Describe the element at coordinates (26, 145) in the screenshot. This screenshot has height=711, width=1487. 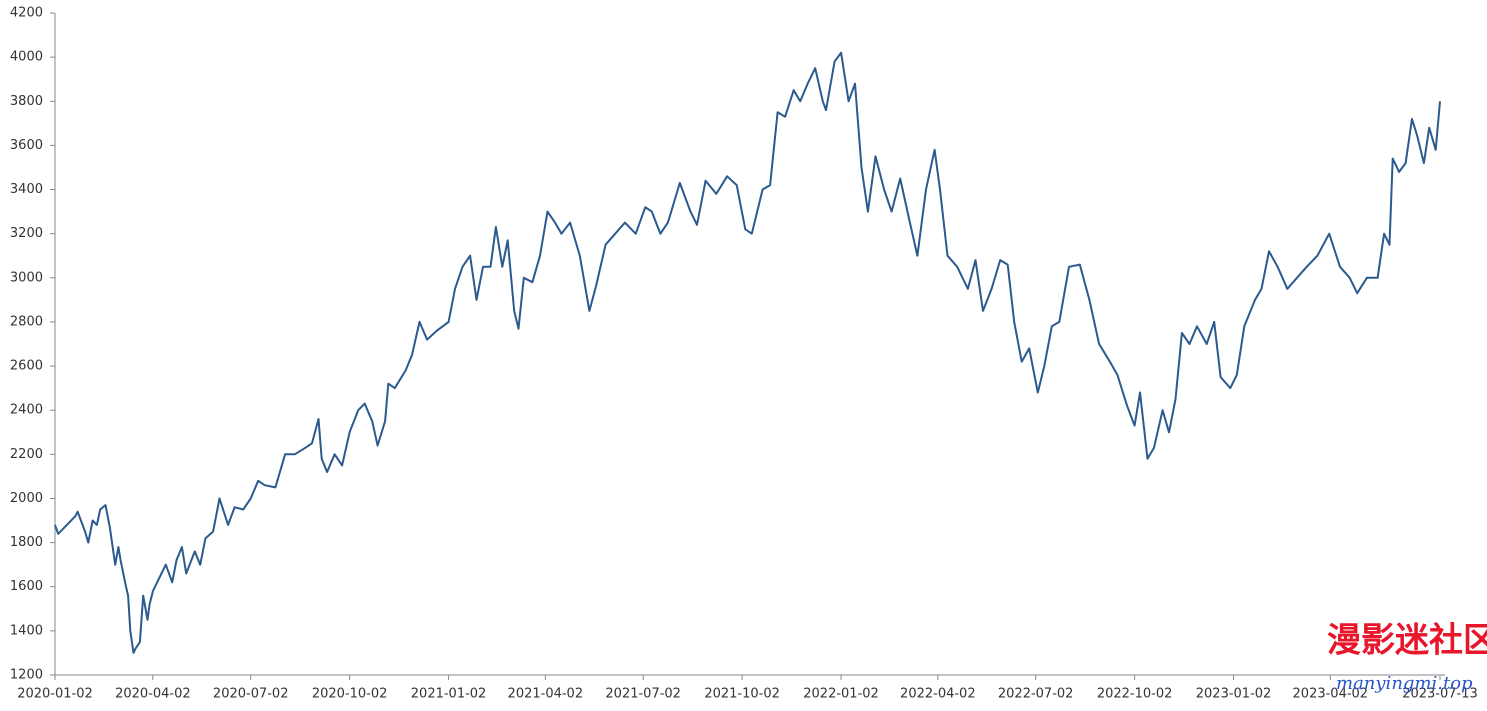
I see `y-tick-label: 3600` at that location.